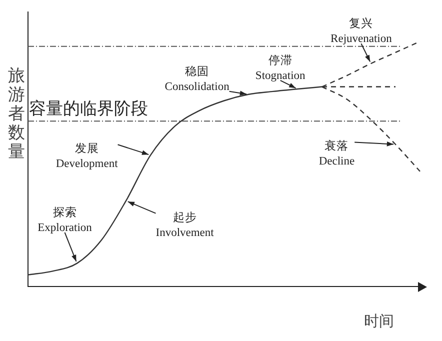 The width and height of the screenshot is (442, 341). Describe the element at coordinates (280, 68) in the screenshot. I see `annotation: 停滞 Stognation` at that location.